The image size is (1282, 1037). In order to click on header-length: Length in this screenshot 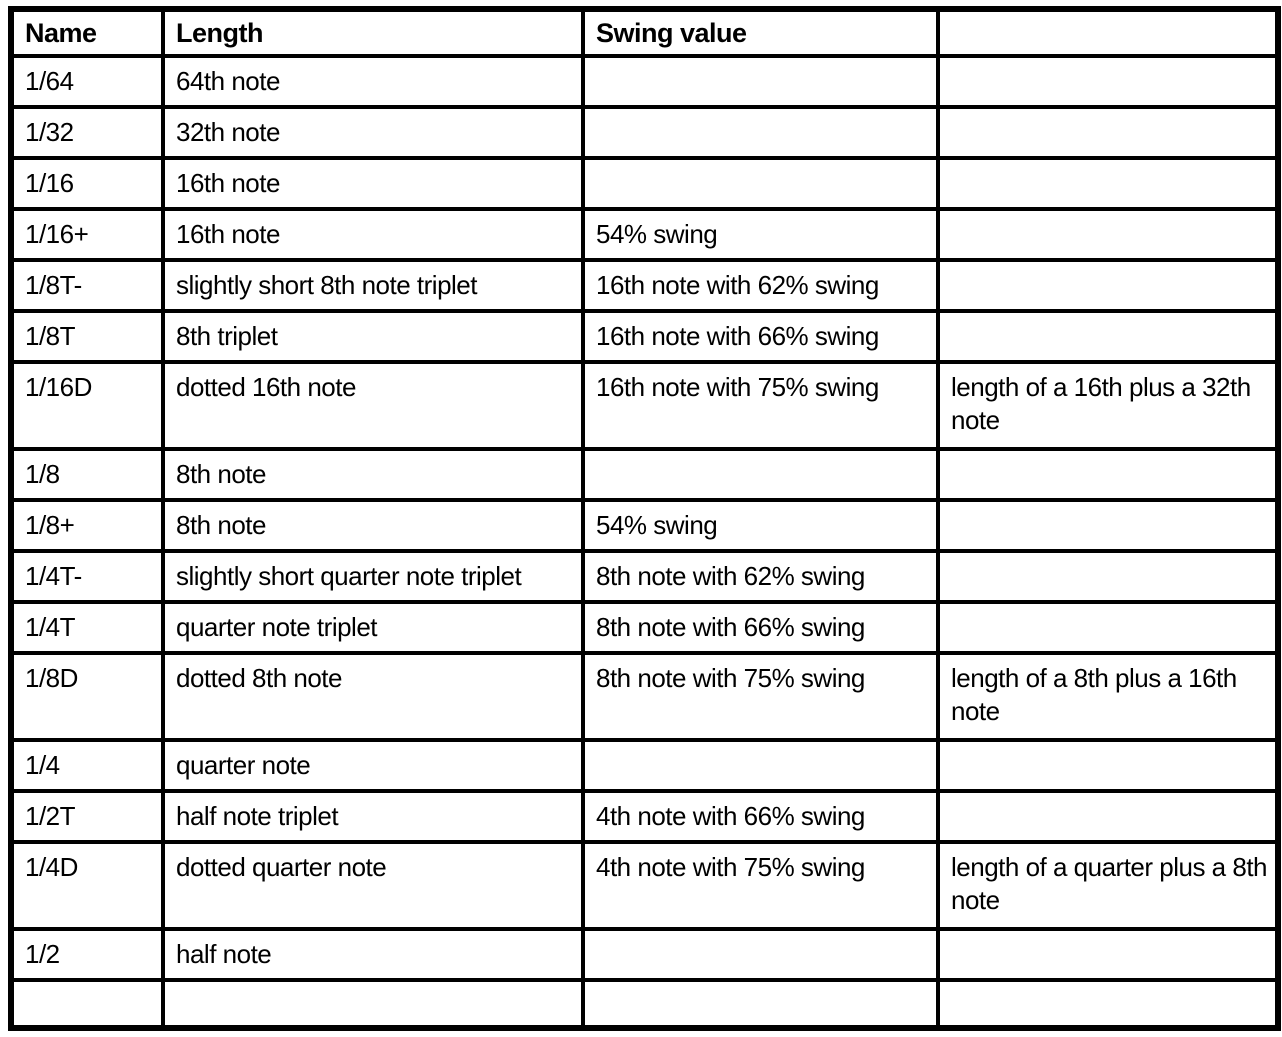, I will do `click(373, 32)`.